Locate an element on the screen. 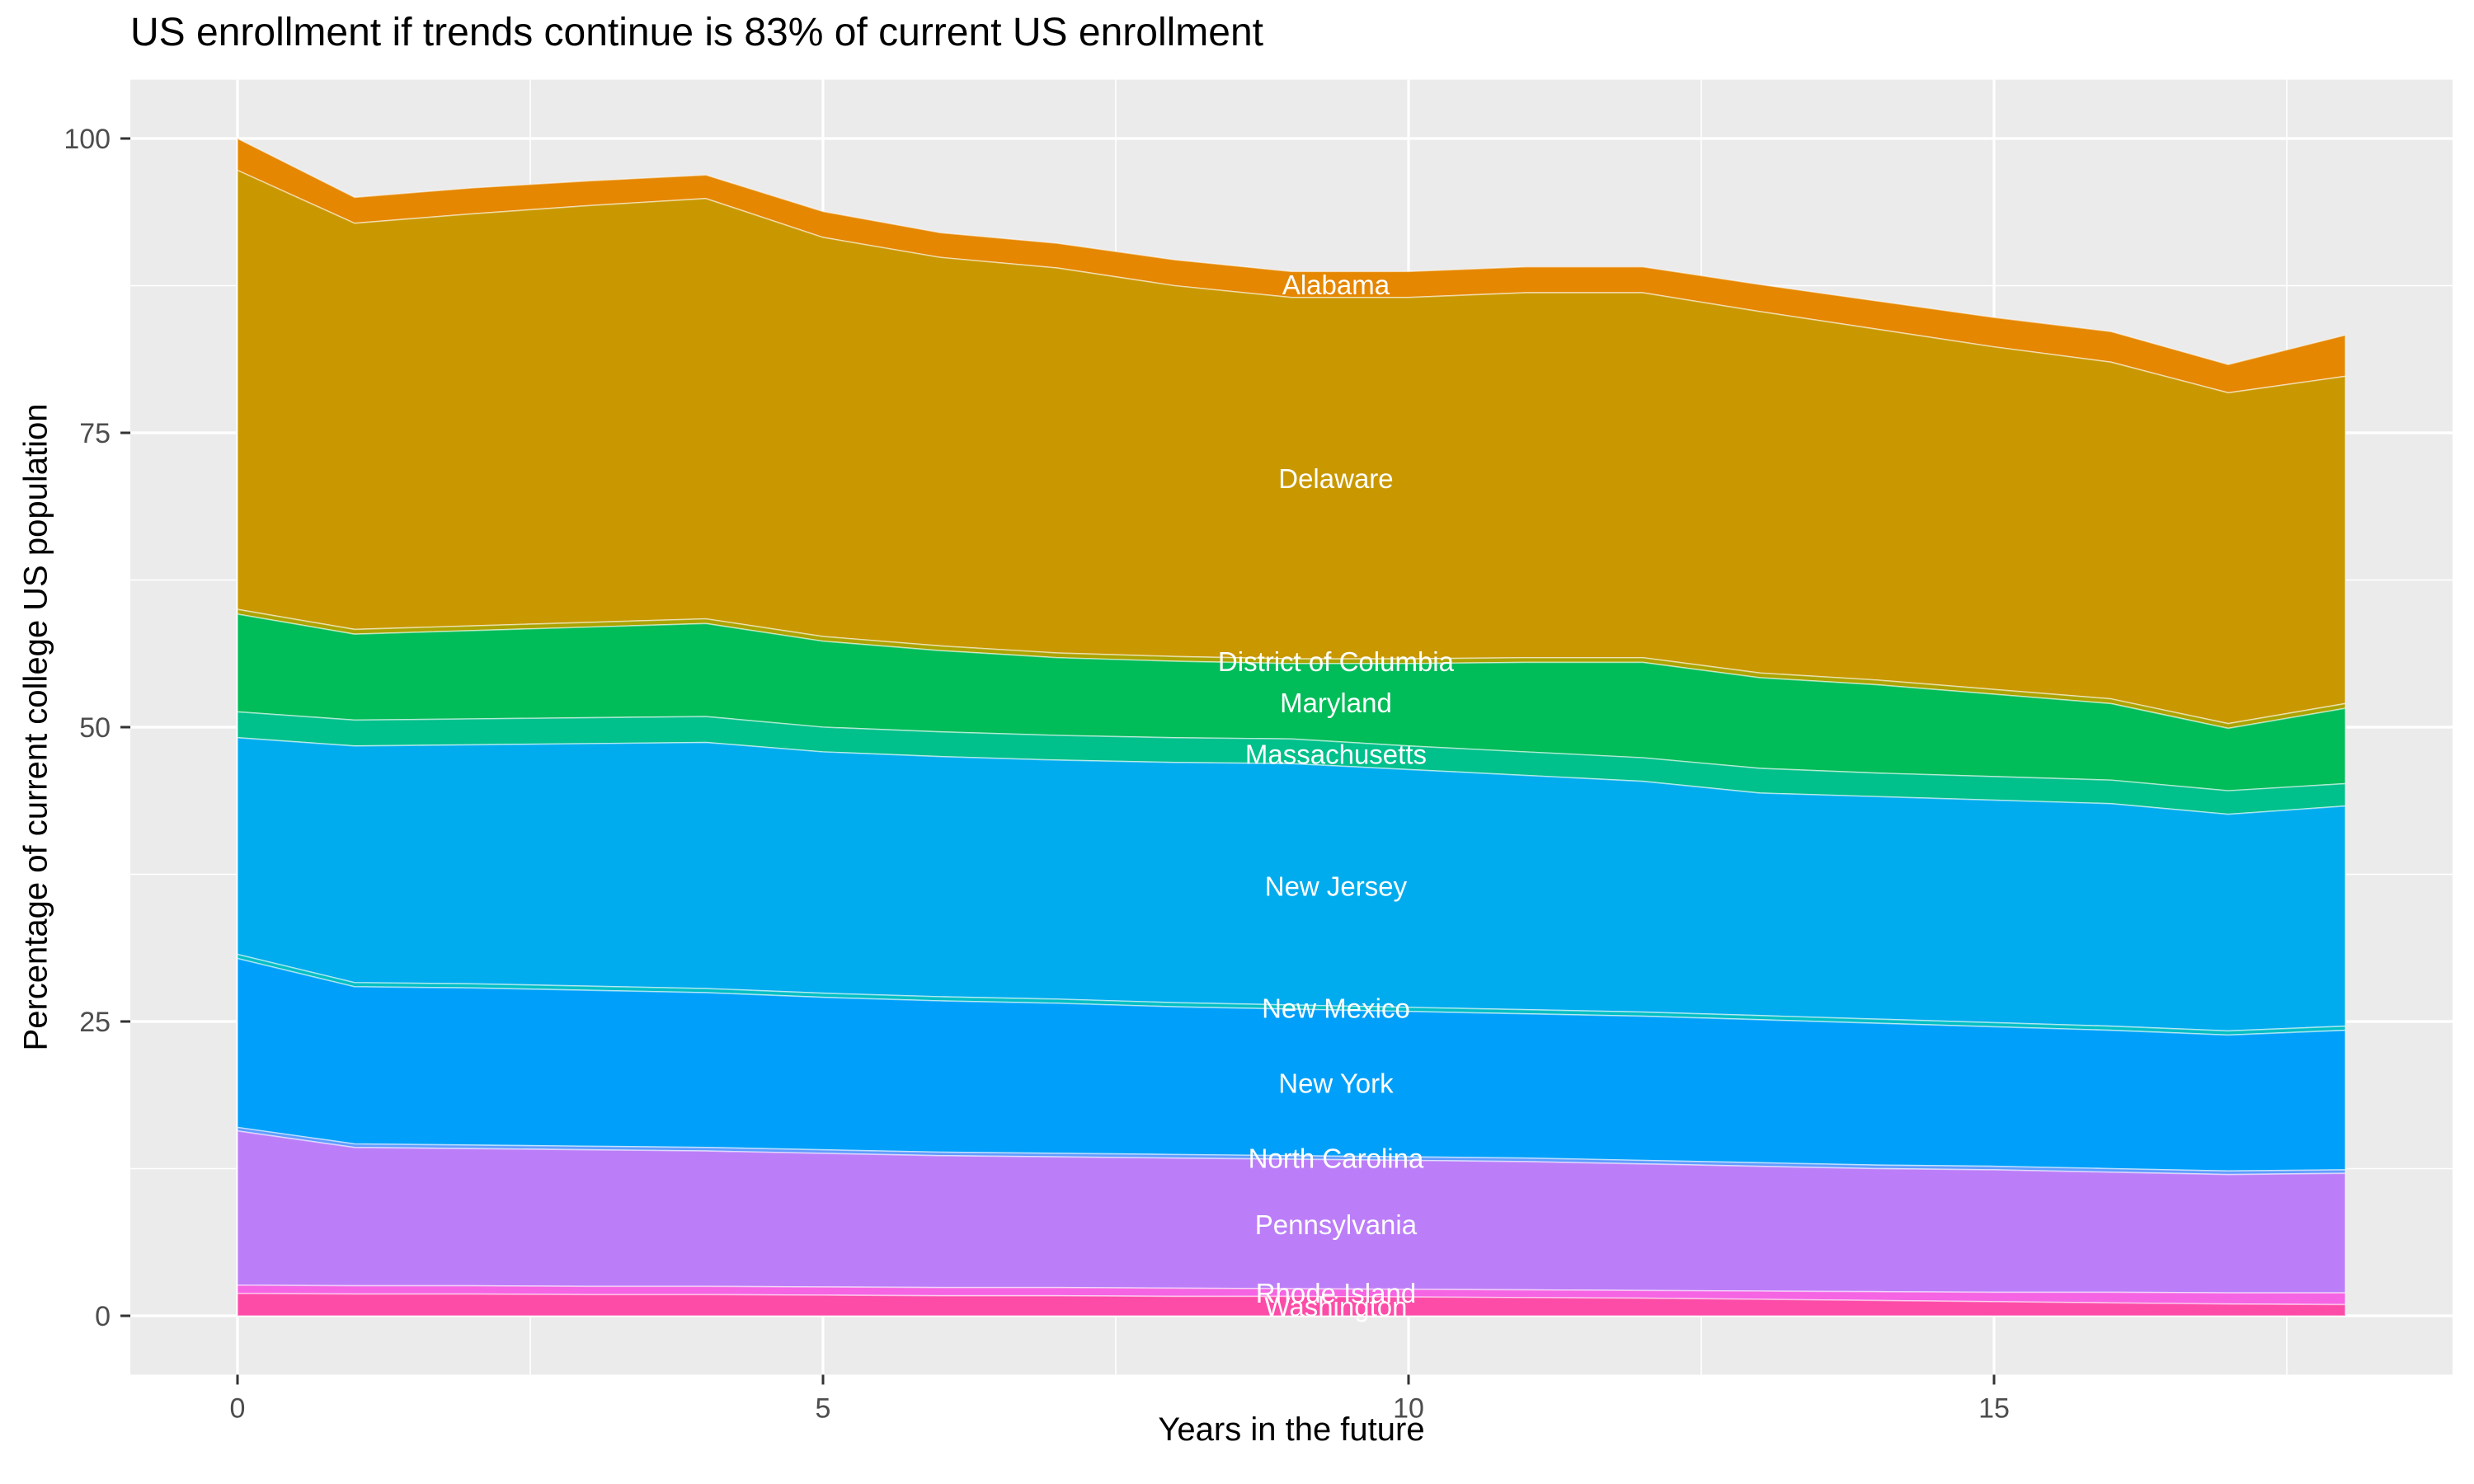 The image size is (2474, 1484). y-tick-label: 75 is located at coordinates (95, 433).